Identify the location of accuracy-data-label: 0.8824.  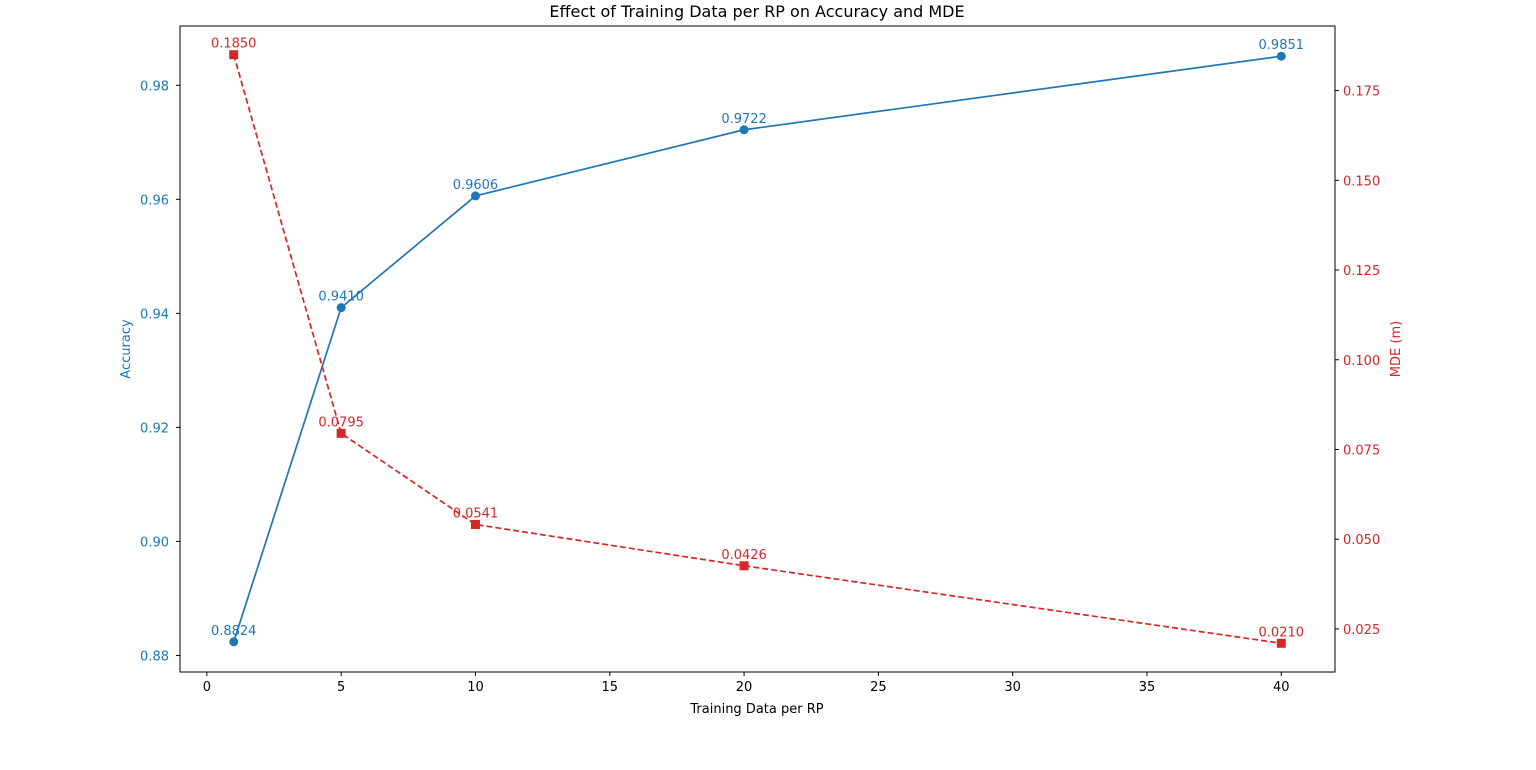
(234, 631).